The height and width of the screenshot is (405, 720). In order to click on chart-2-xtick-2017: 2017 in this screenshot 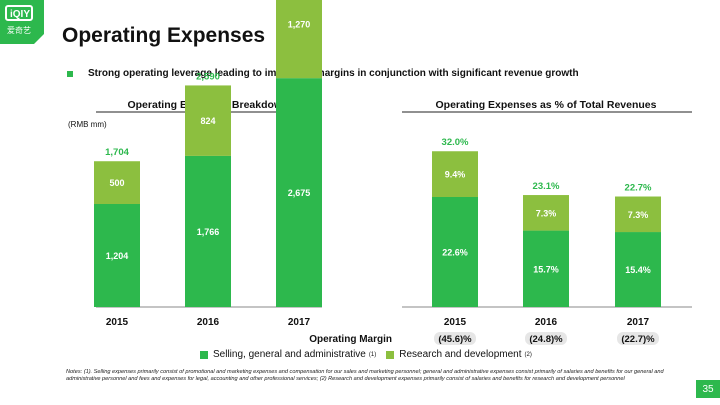, I will do `click(638, 322)`.